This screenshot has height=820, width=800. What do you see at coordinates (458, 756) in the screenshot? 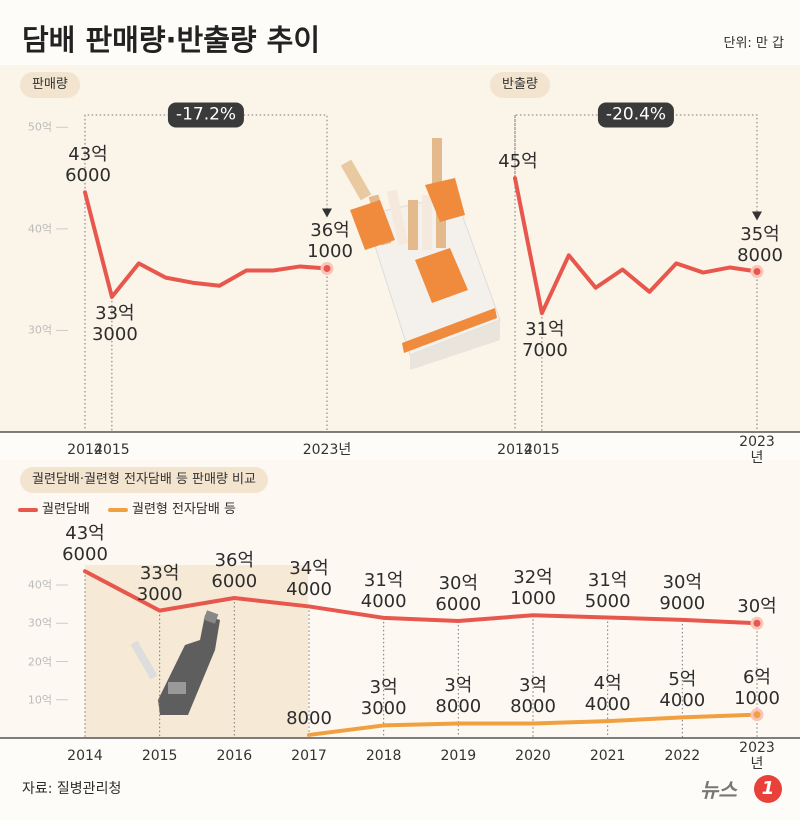
I see `x-tick-label: 2019` at bounding box center [458, 756].